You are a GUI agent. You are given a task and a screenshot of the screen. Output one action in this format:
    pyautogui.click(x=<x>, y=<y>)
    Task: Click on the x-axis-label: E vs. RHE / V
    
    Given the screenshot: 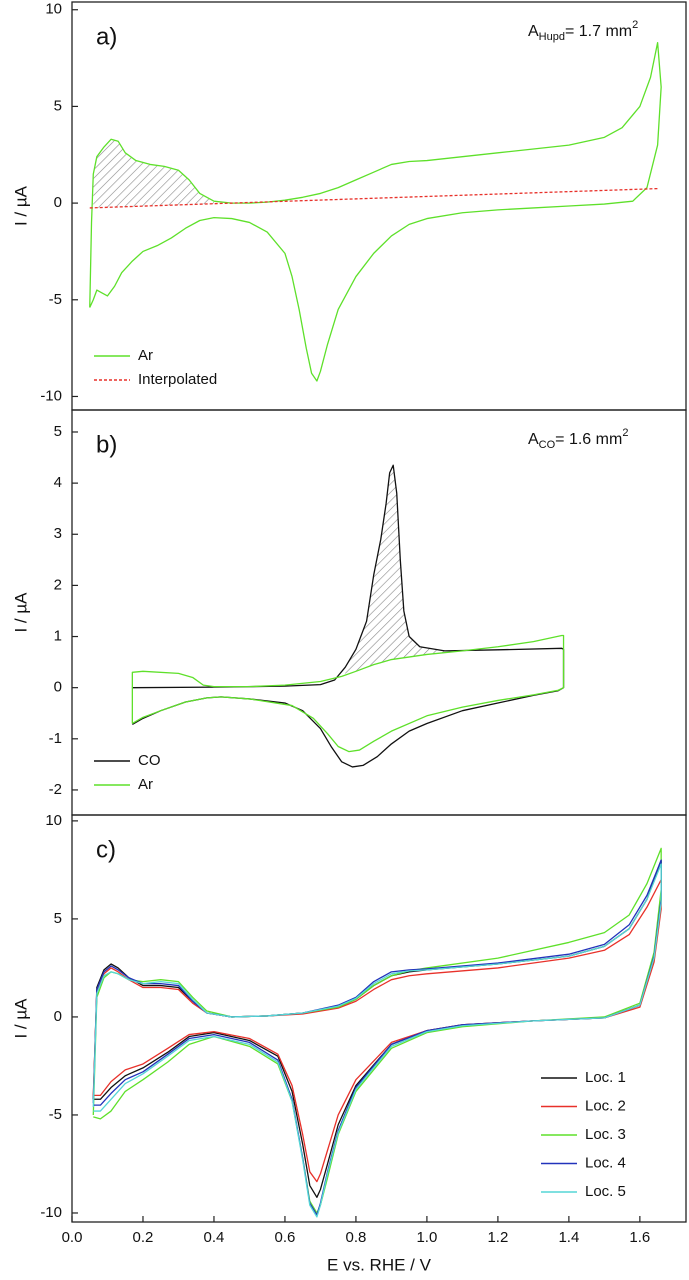 What is the action you would take?
    pyautogui.click(x=379, y=1264)
    